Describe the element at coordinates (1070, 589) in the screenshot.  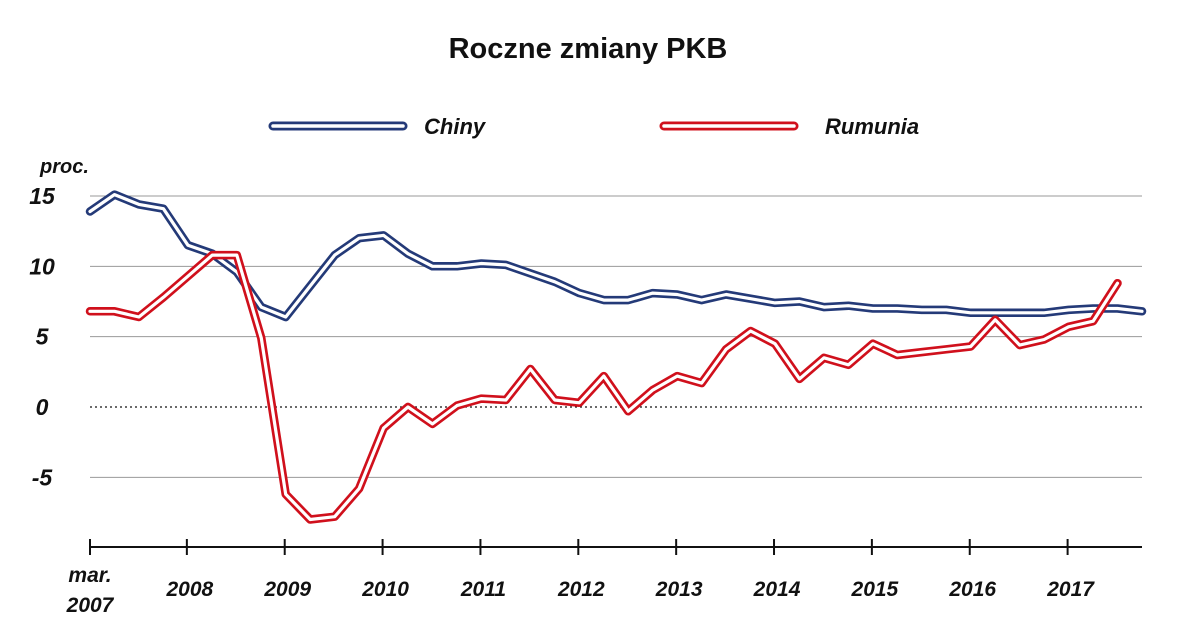
I see `x-tick-label: 2017` at that location.